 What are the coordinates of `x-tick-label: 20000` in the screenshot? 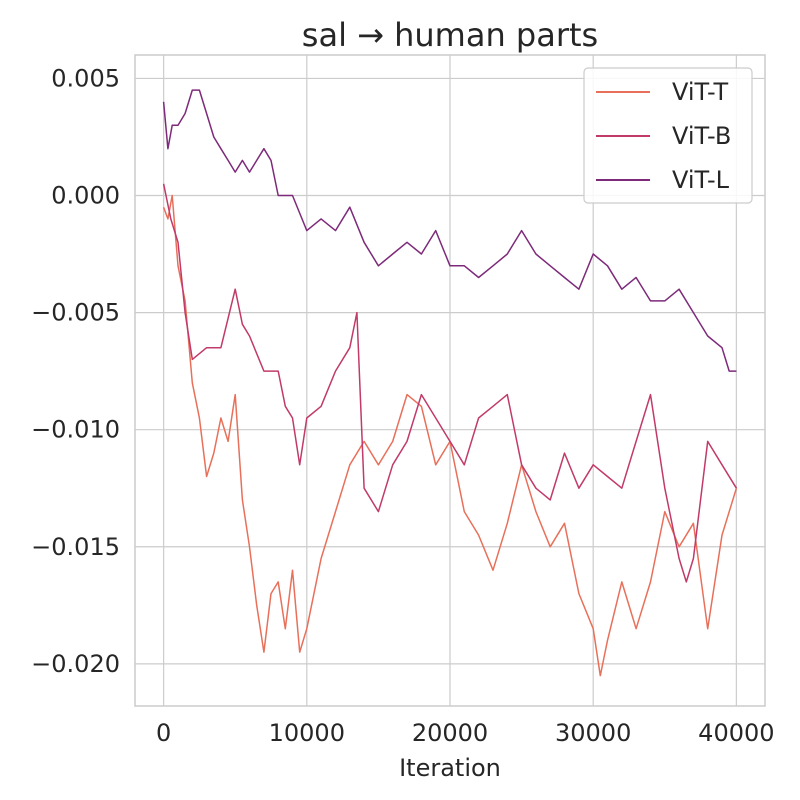 It's located at (450, 733).